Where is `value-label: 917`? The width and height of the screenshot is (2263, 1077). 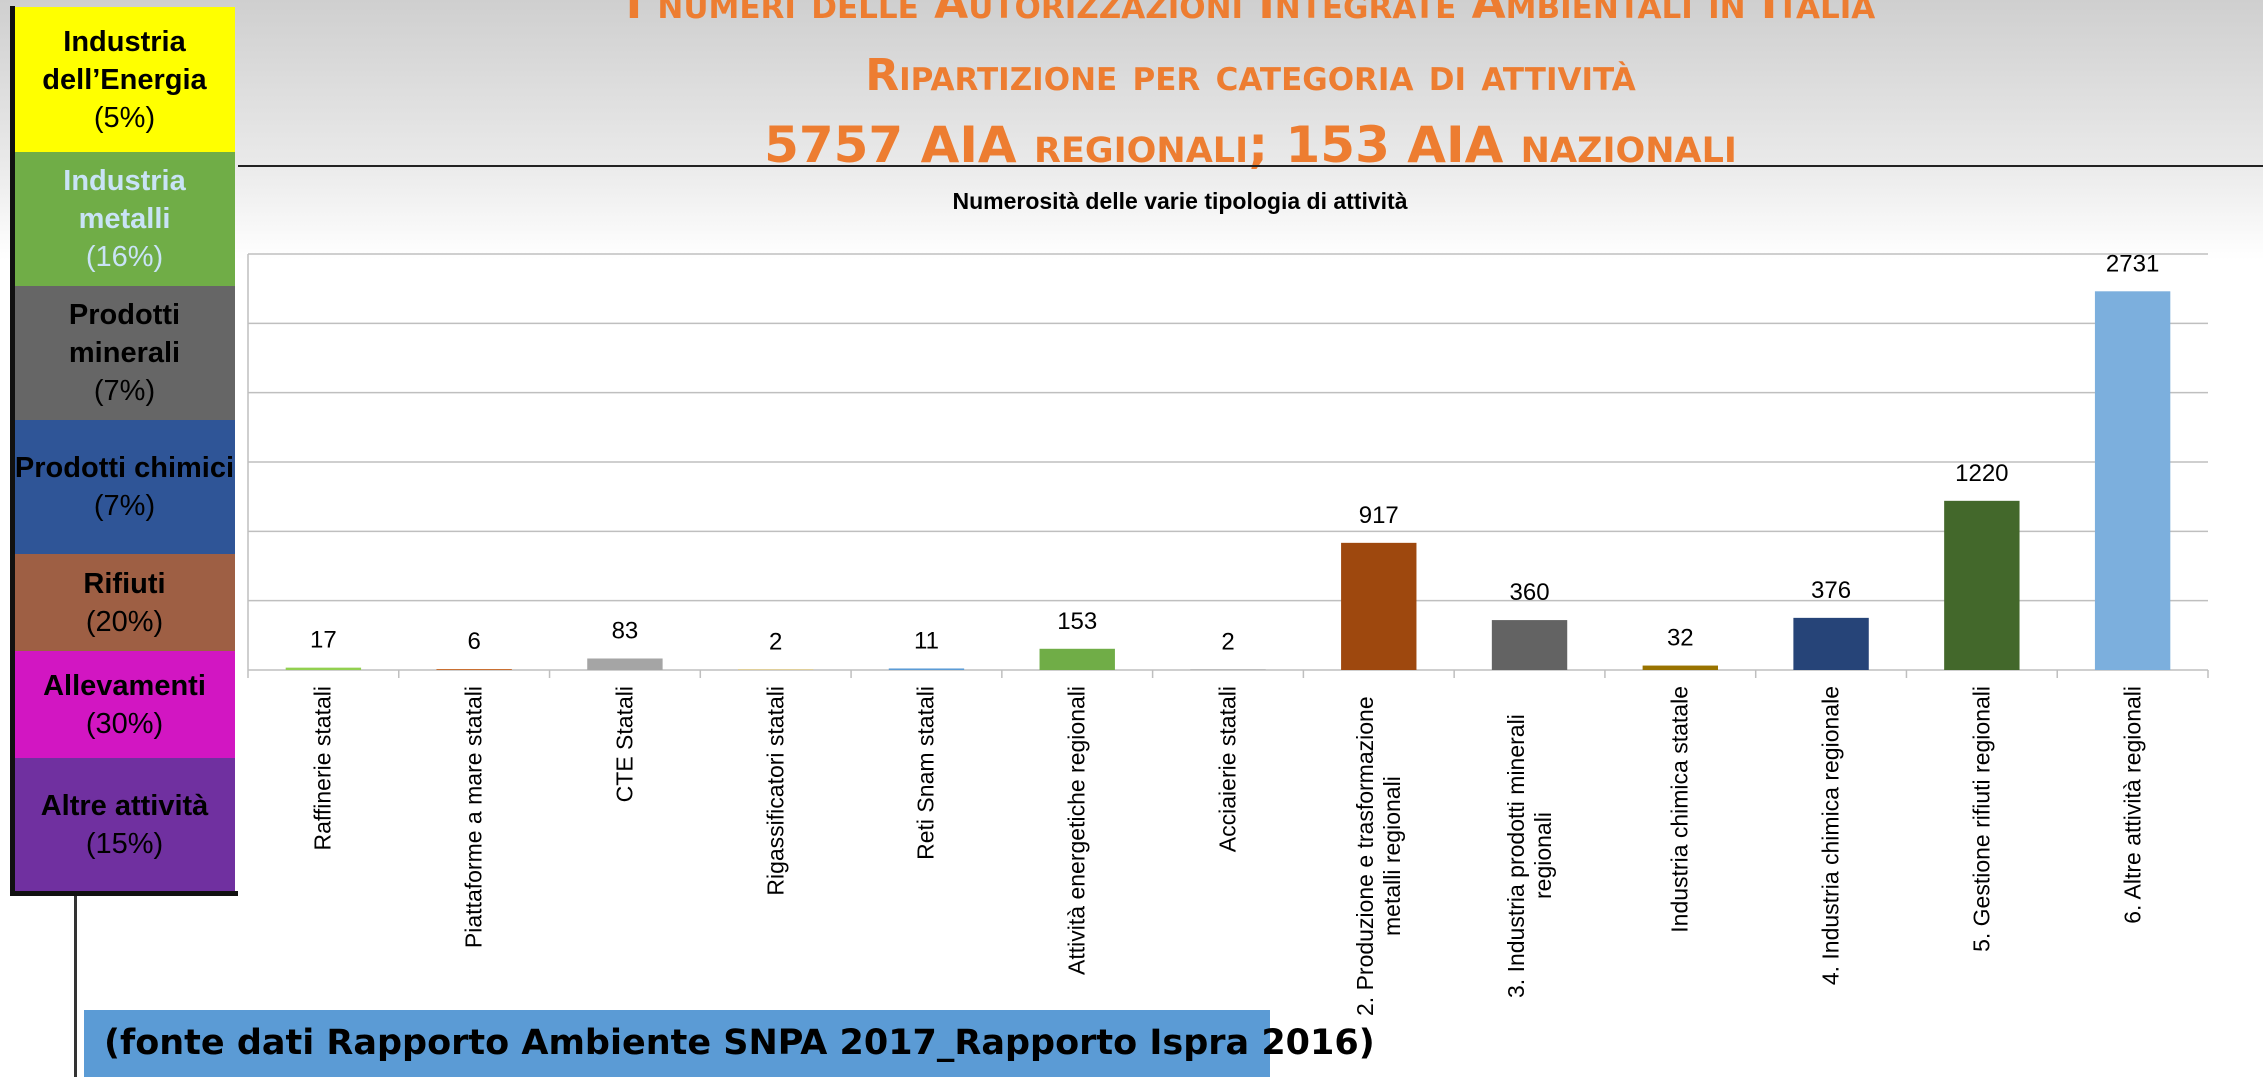
value-label: 917 is located at coordinates (1379, 515).